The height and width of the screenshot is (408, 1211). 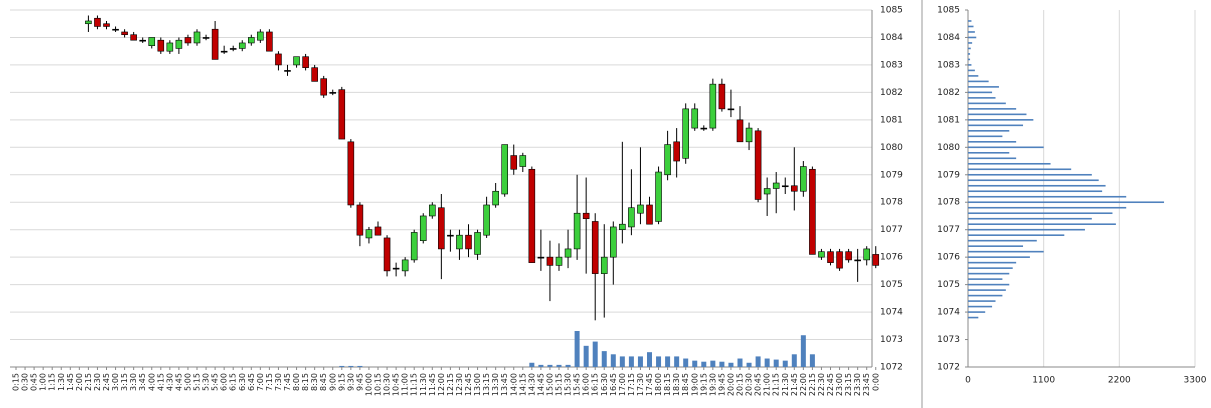 I want to click on y-tick-label: 1079, so click(x=948, y=175).